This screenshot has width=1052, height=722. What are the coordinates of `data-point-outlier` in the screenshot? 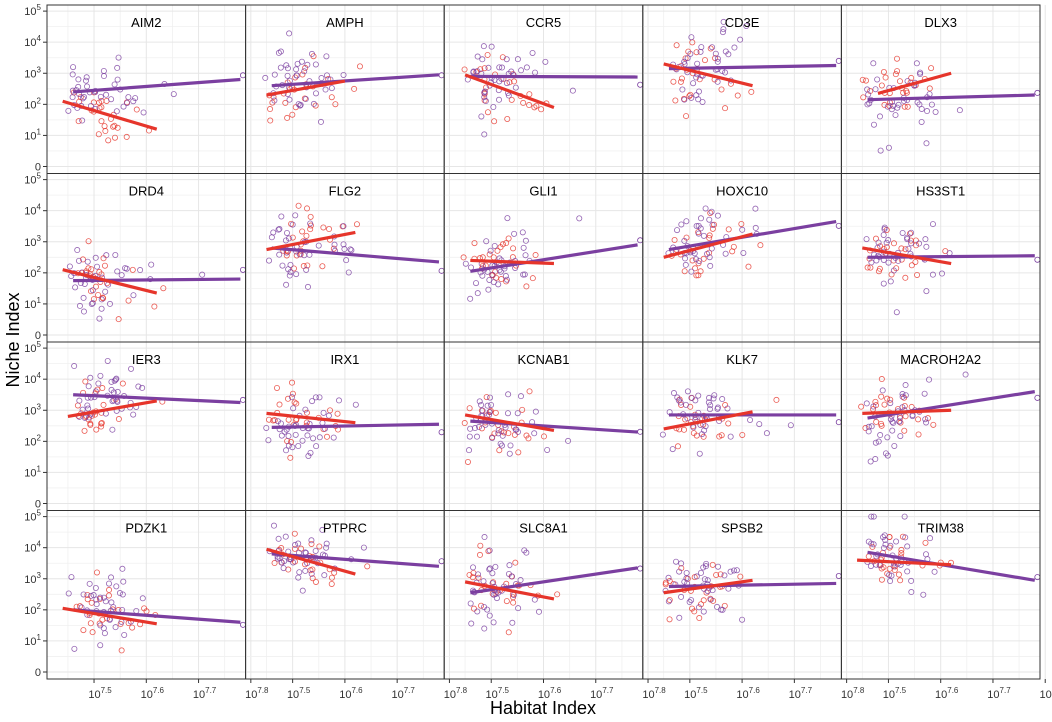 It's located at (242, 399).